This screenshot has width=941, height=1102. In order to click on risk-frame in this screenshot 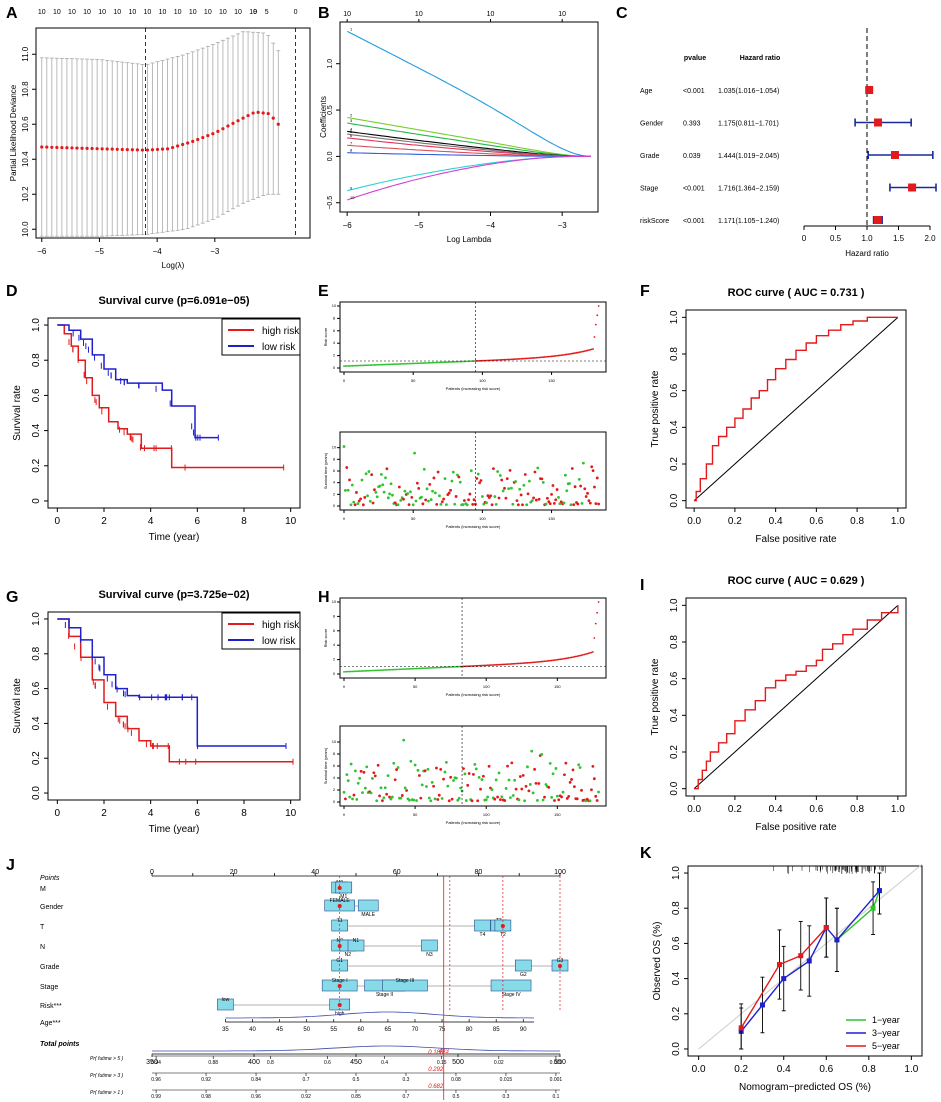, I will do `click(473, 638)`.